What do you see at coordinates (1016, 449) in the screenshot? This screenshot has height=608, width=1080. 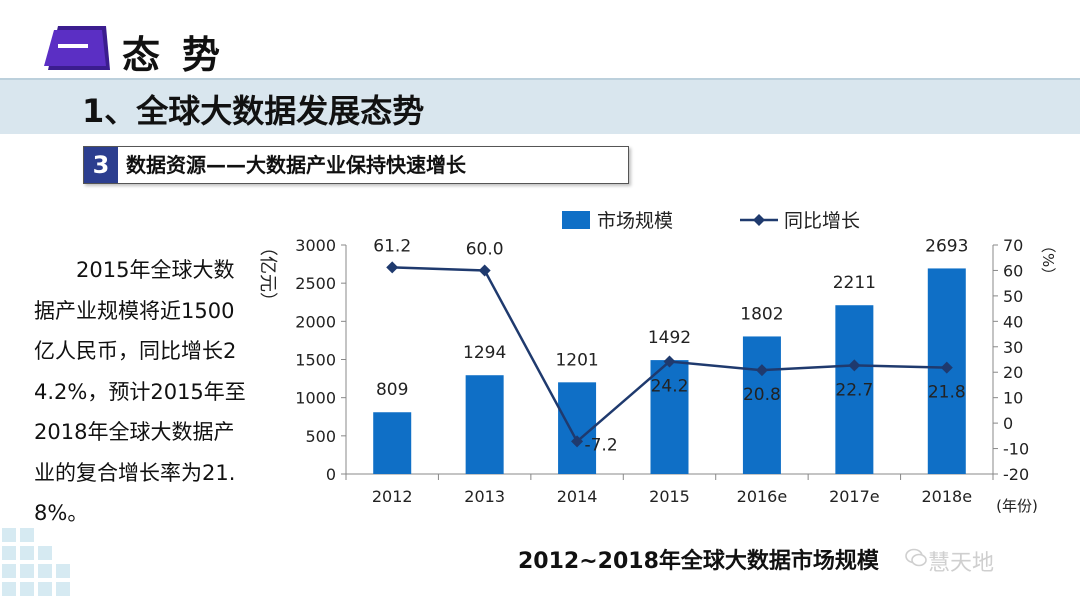 I see `right-tick-label: -10` at bounding box center [1016, 449].